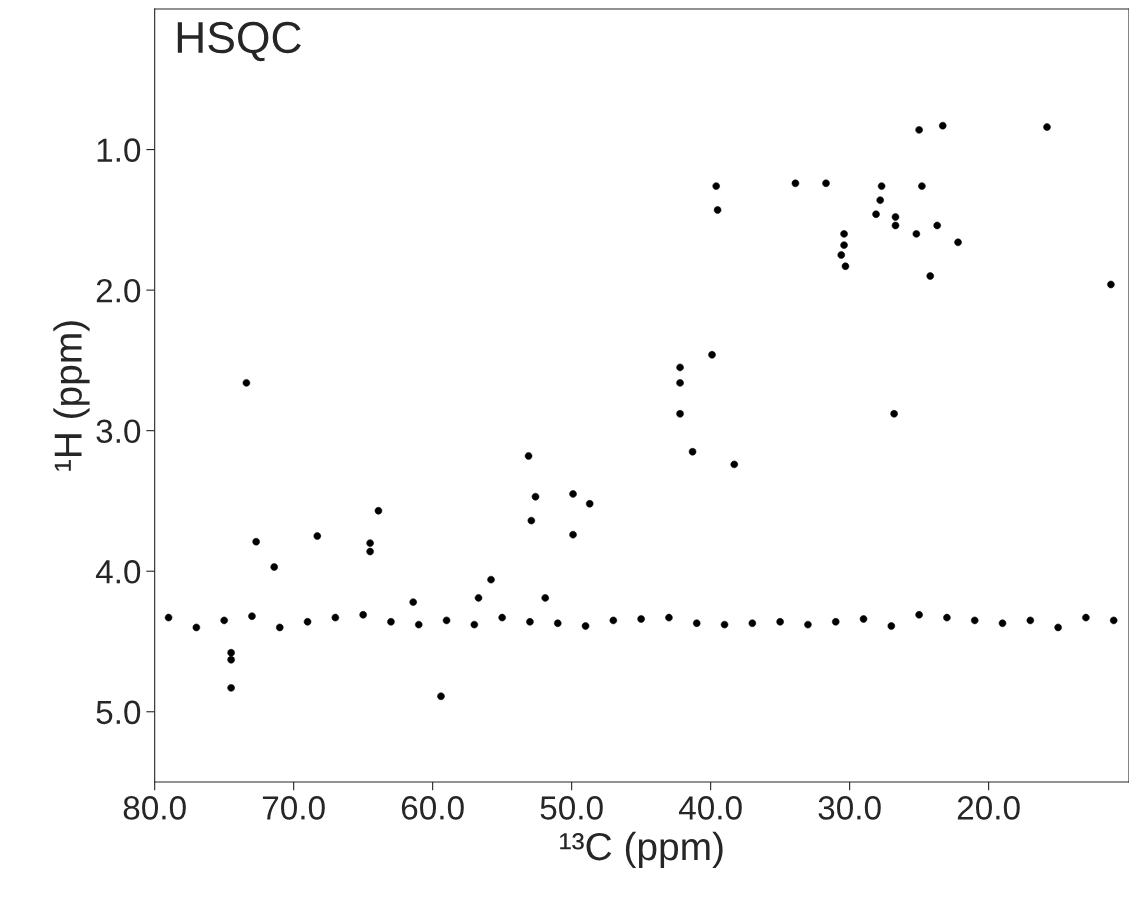  What do you see at coordinates (118, 712) in the screenshot?
I see `y-tick-label: 5.0` at bounding box center [118, 712].